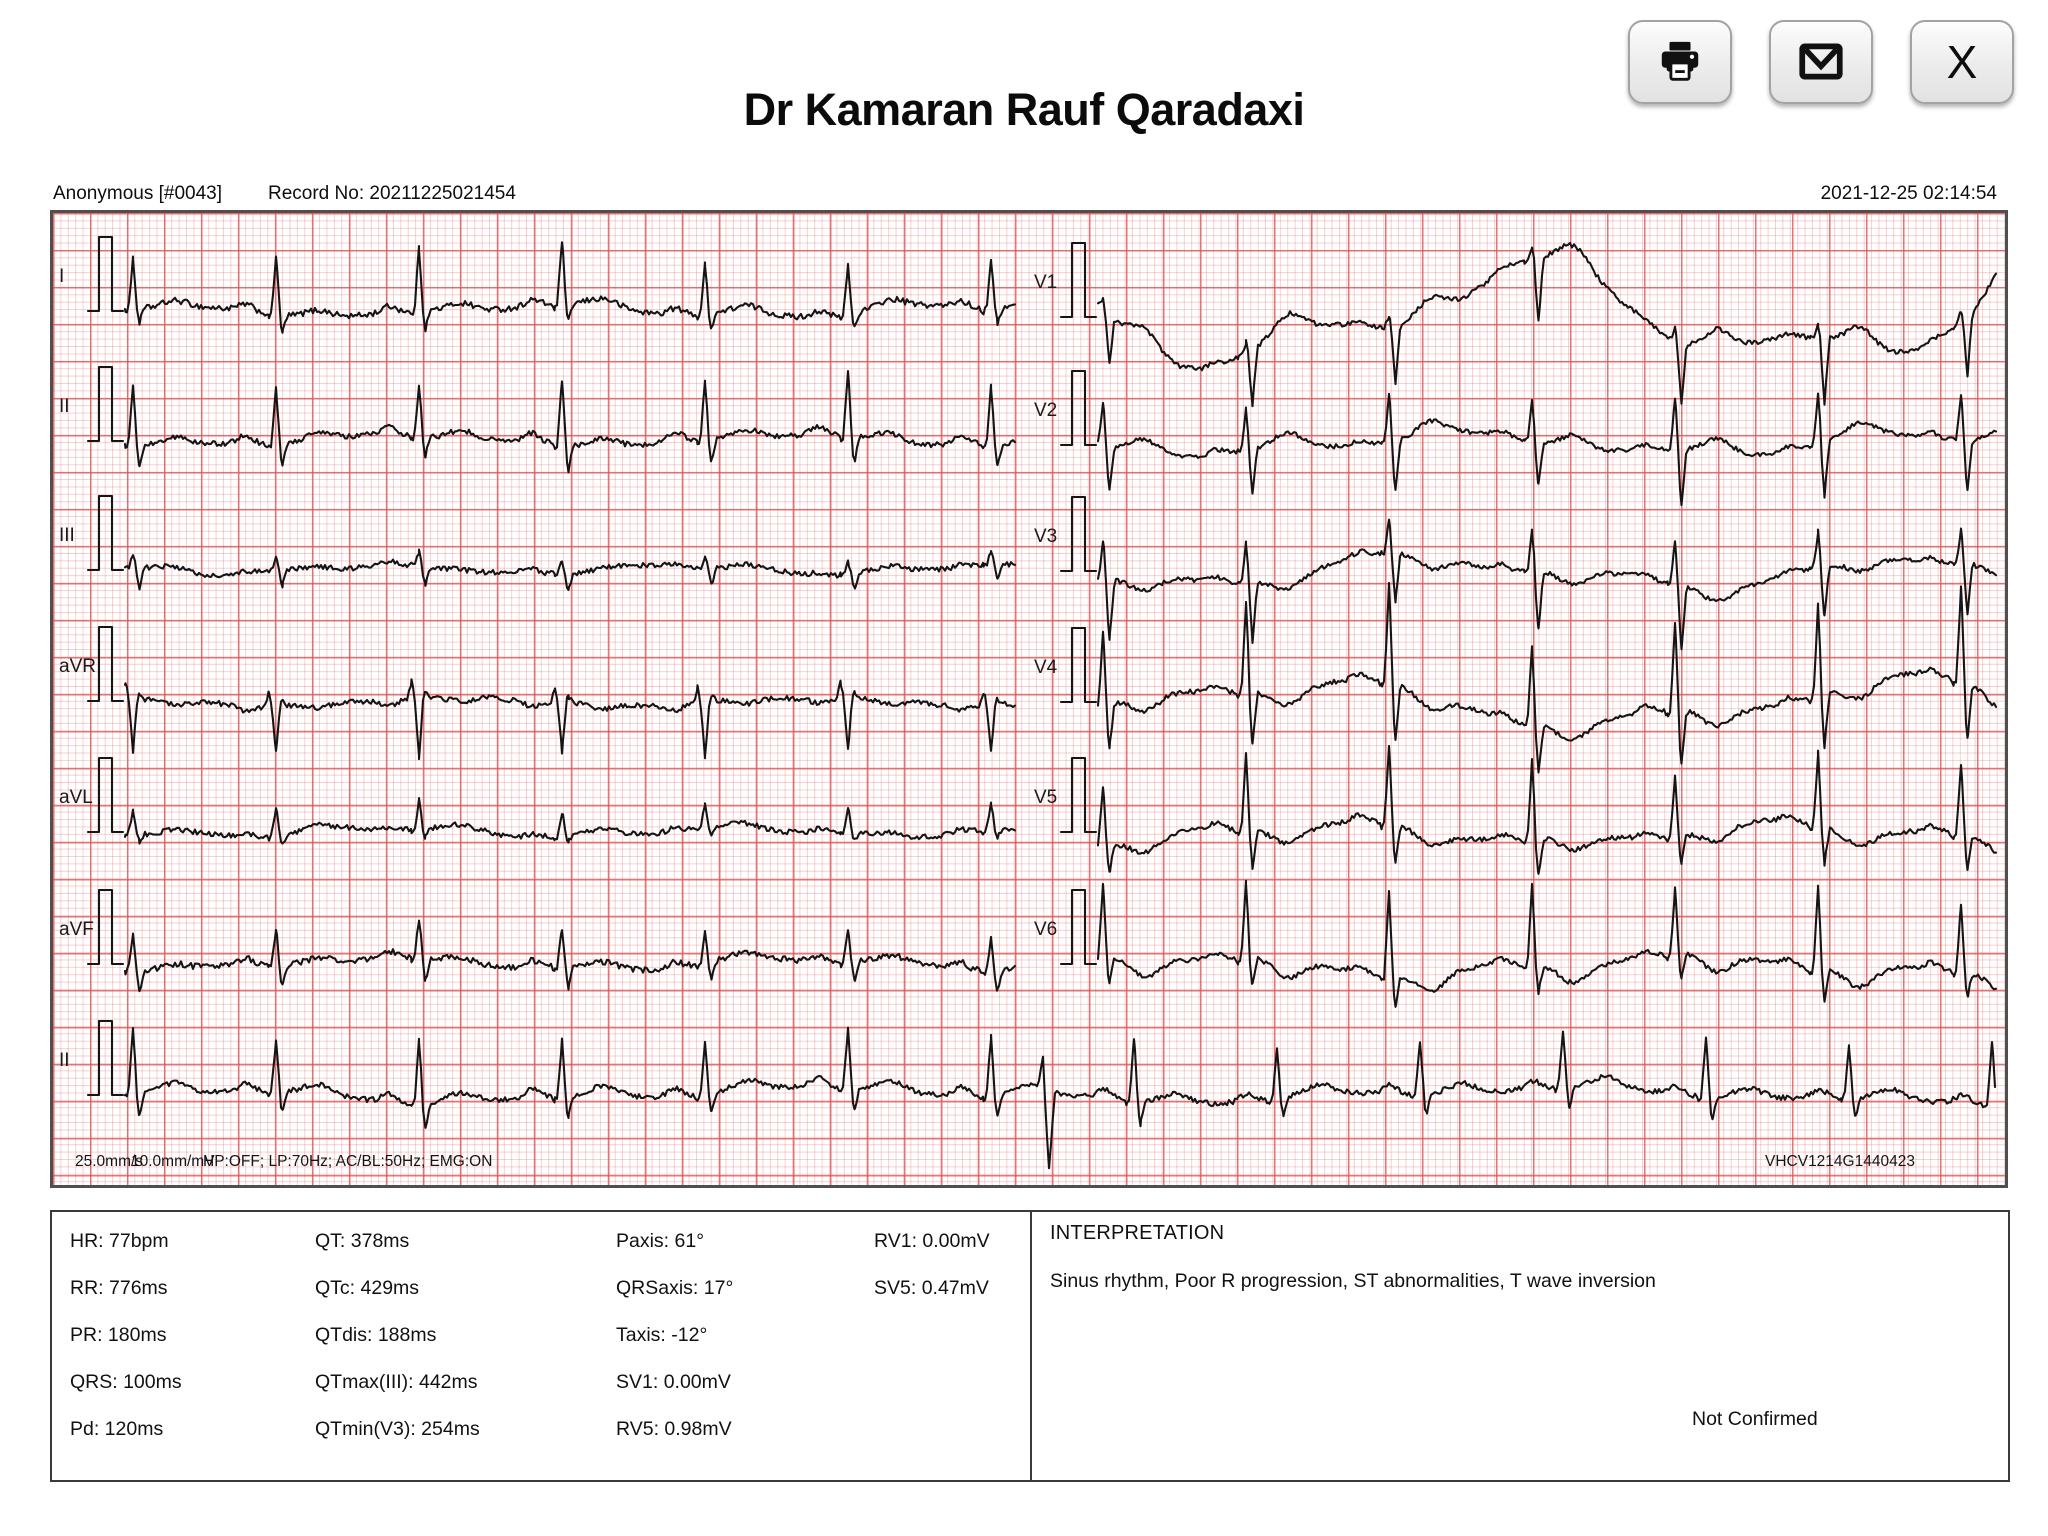 Image resolution: width=2048 pixels, height=1536 pixels. I want to click on print-button, so click(1680, 62).